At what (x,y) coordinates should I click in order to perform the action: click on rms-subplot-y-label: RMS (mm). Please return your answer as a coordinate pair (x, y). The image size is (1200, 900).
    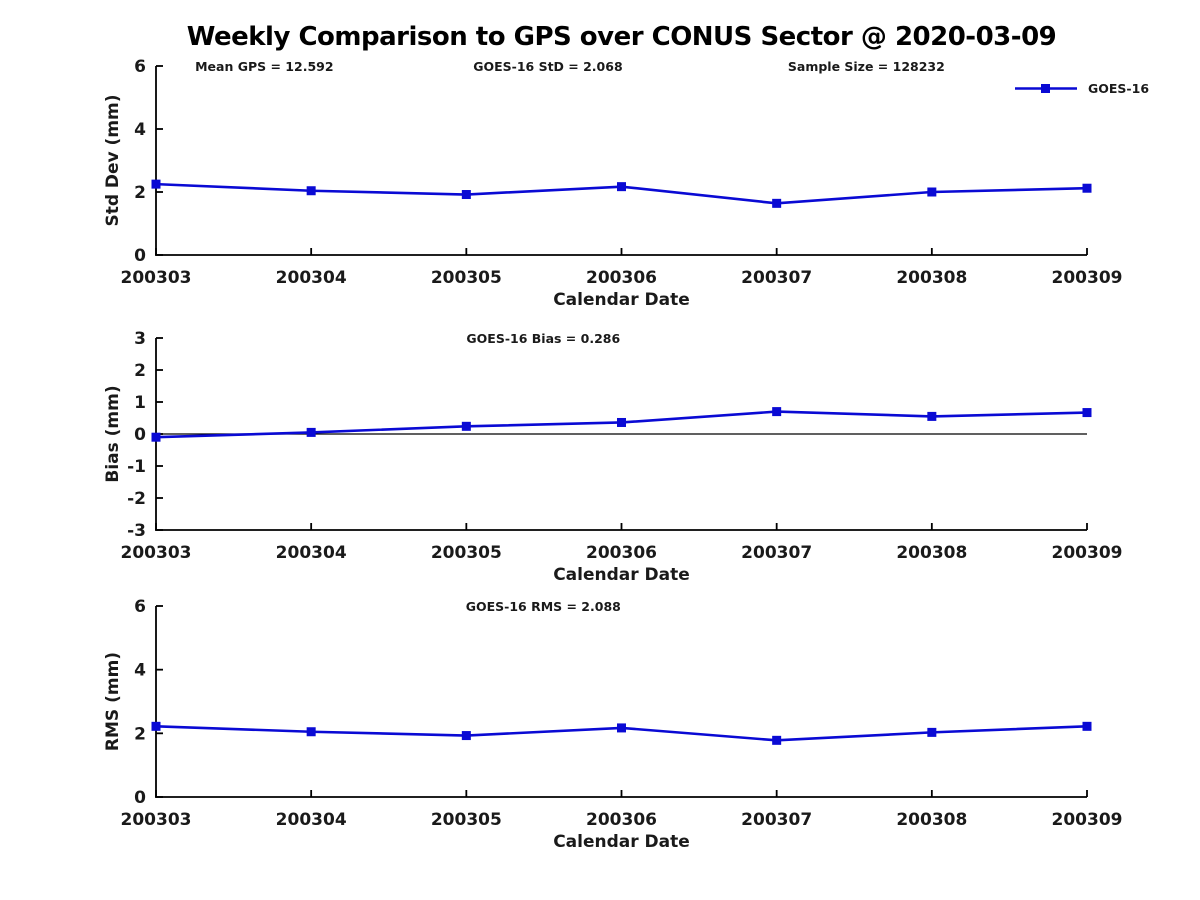
    Looking at the image, I should click on (113, 701).